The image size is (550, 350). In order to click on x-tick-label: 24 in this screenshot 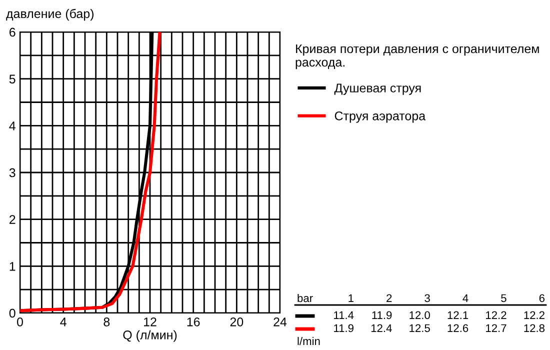, I will do `click(280, 321)`.